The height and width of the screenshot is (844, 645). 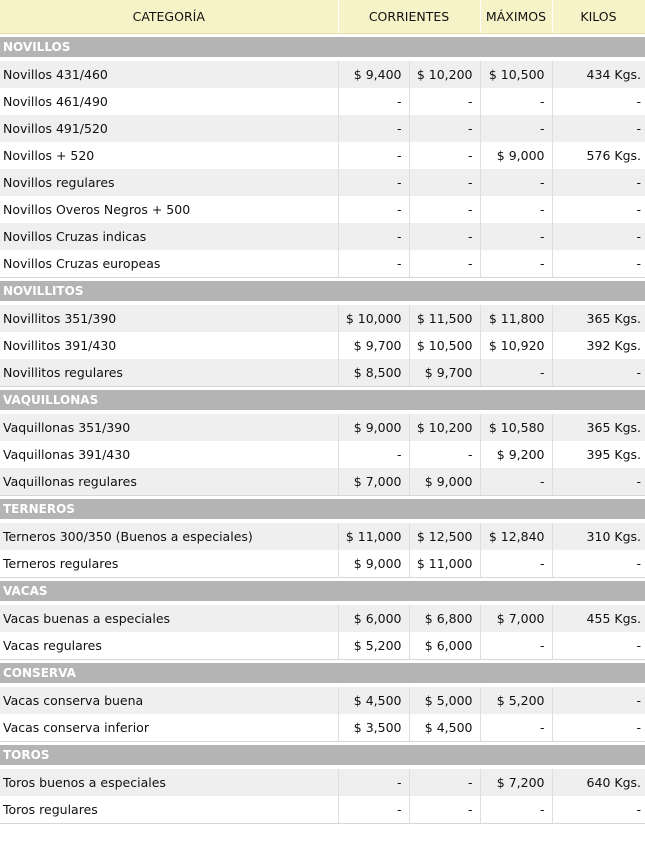 What do you see at coordinates (598, 782) in the screenshot?
I see `kilos-cell: 640 Kgs.` at bounding box center [598, 782].